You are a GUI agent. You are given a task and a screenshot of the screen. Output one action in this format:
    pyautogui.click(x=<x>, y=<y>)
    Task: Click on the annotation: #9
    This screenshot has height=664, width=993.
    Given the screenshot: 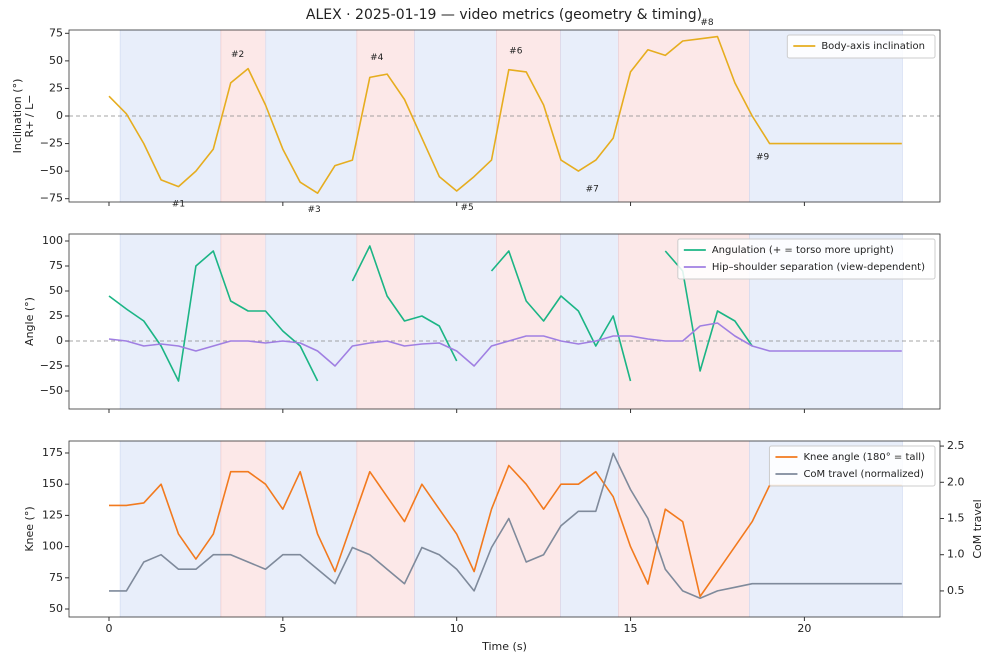 What is the action you would take?
    pyautogui.click(x=763, y=157)
    